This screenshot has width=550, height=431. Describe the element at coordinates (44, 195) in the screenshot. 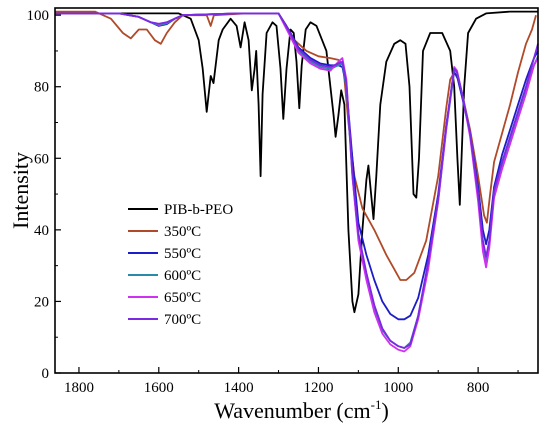

I see `y-axis-ticks: 0 20 40 60 80 100` at that location.